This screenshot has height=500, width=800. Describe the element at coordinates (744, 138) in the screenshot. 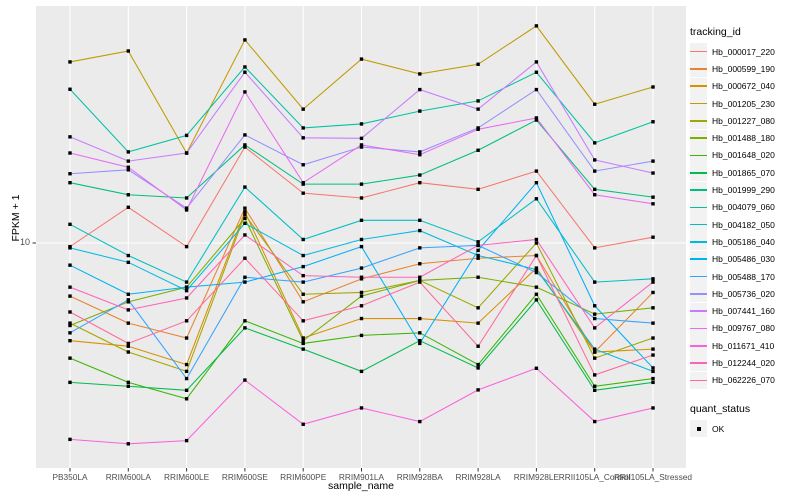

I see `legend-item-Hb_001488_180: Hb_001488_180` at that location.